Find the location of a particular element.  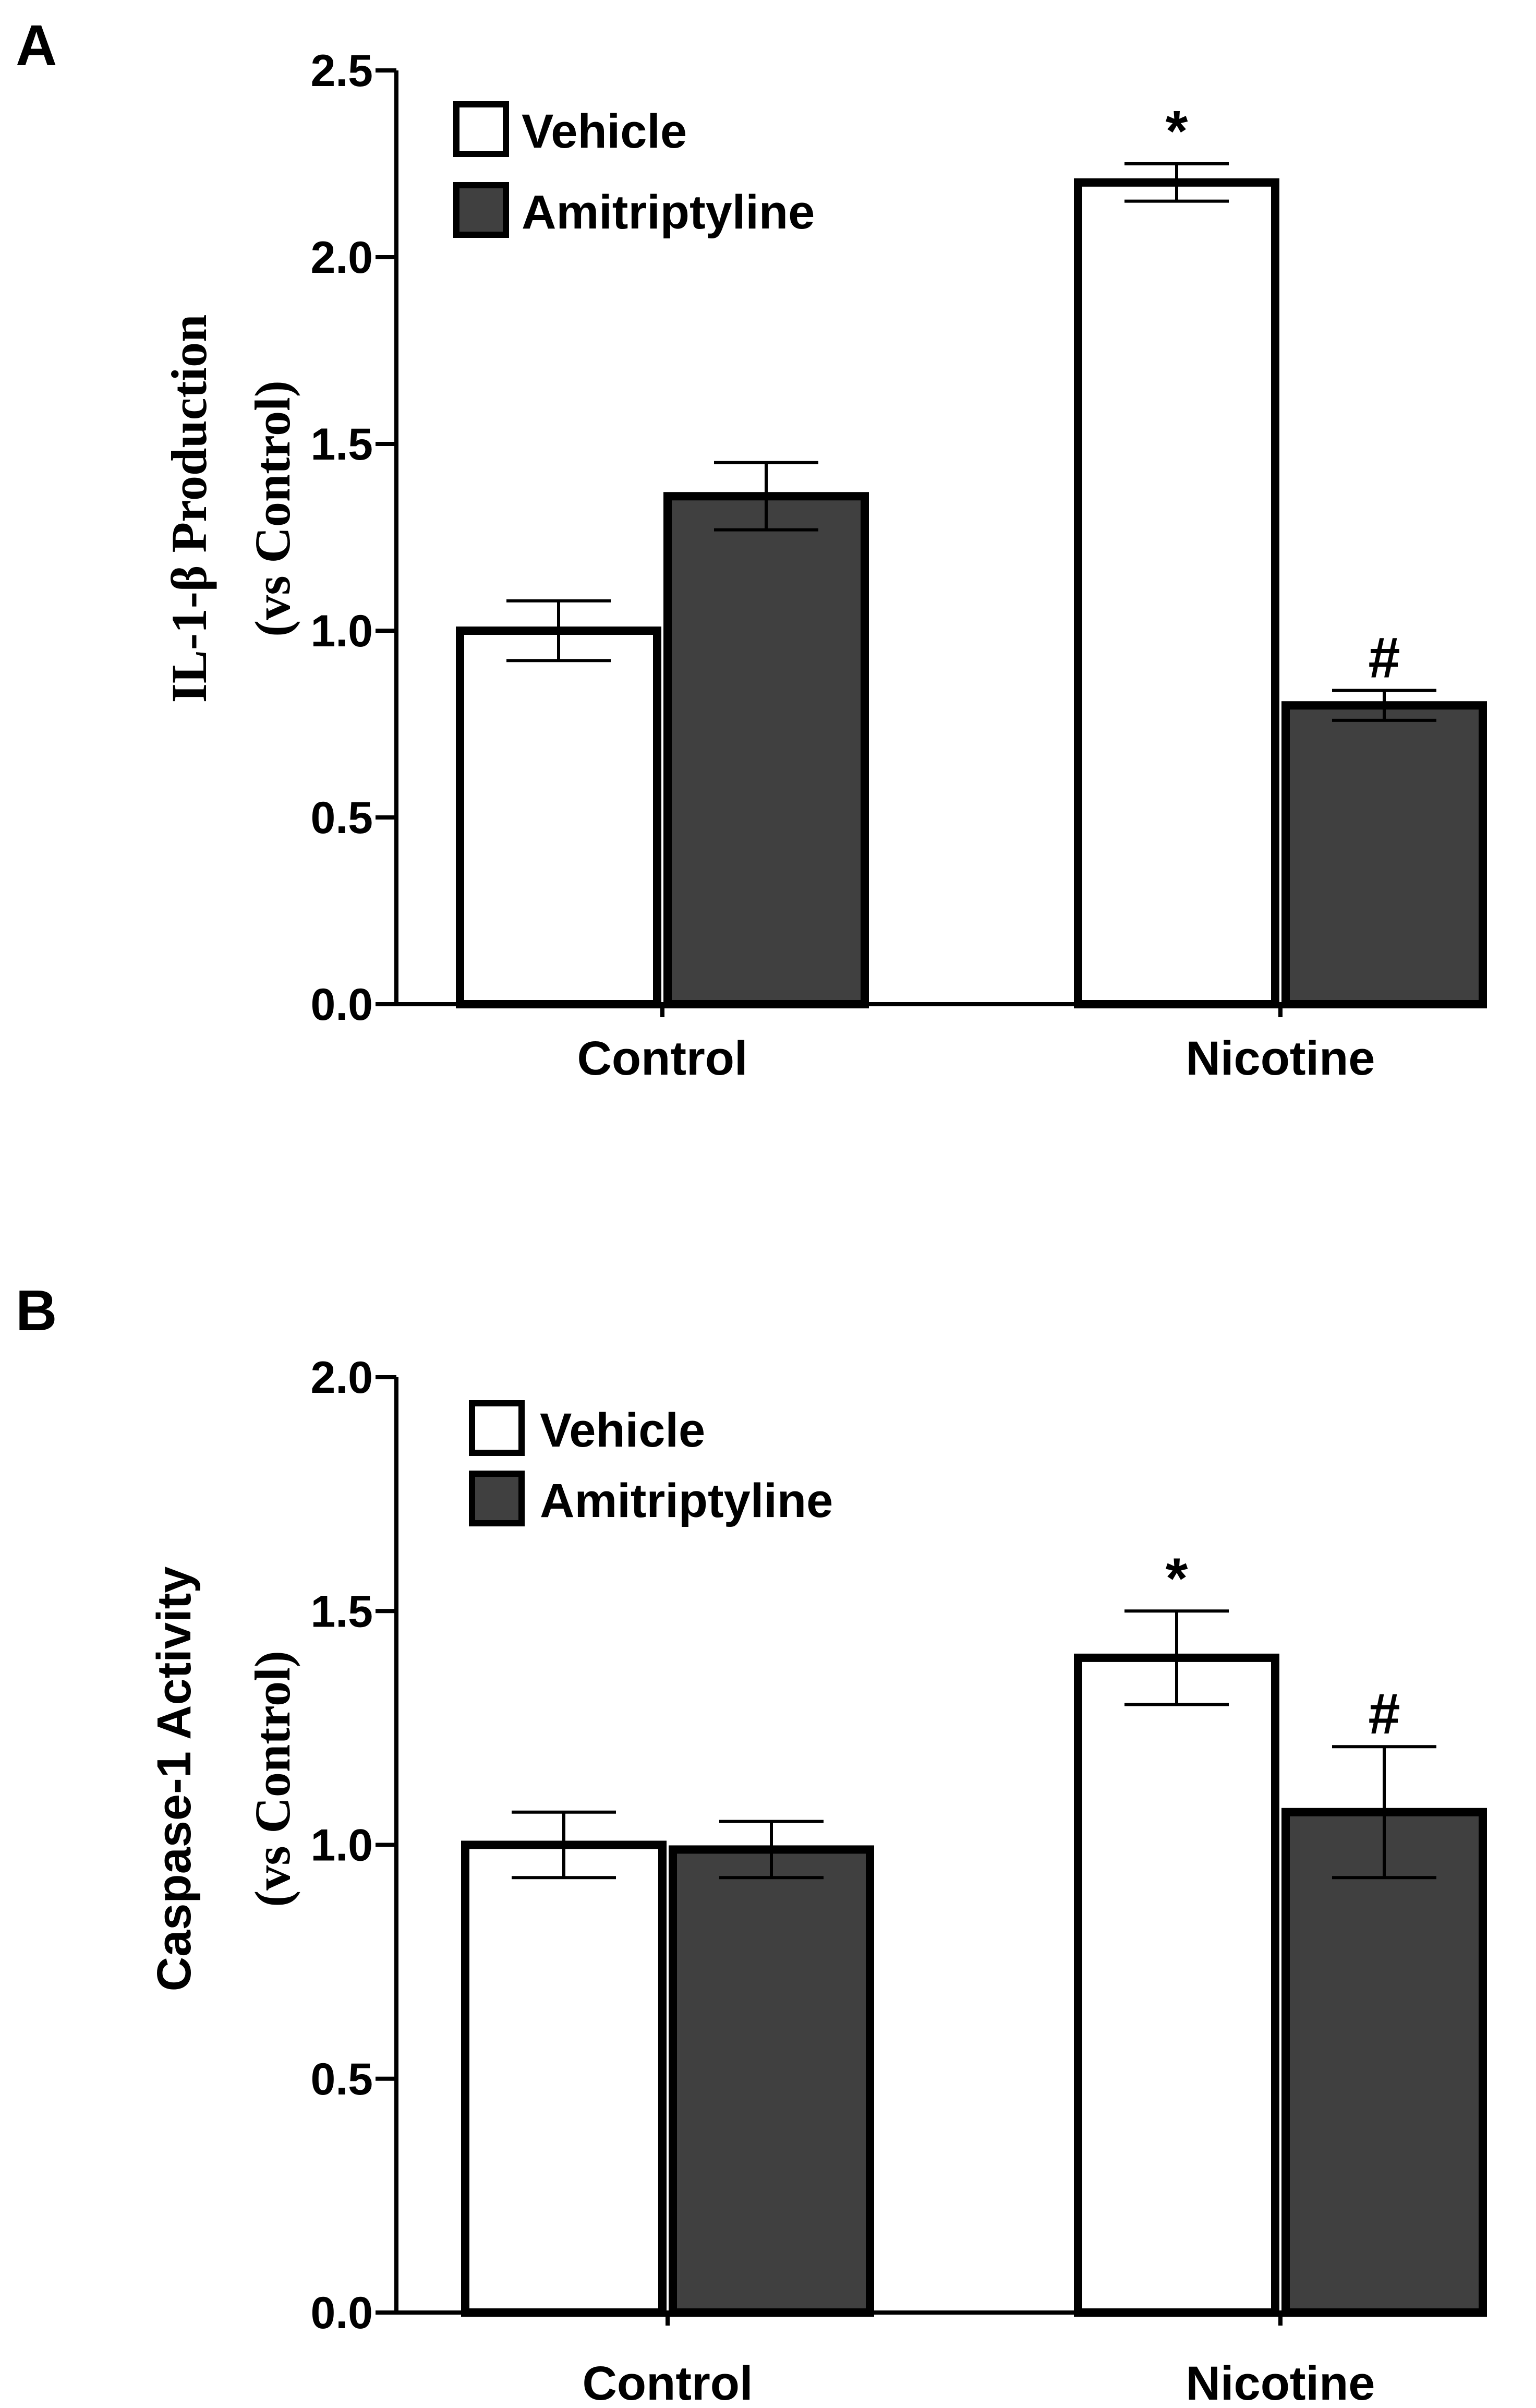

panel-b-ylabel-sub-wrap: (vs Control) is located at coordinates (272, 1779).